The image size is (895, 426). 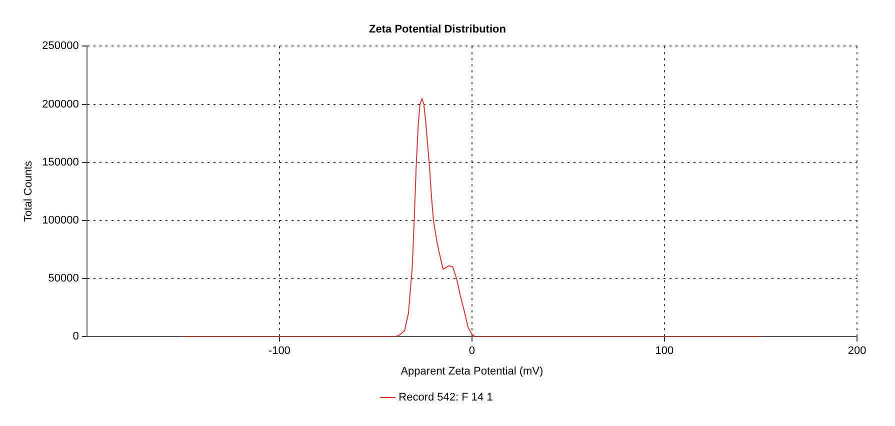 What do you see at coordinates (857, 351) in the screenshot?
I see `x-tick-label: 200` at bounding box center [857, 351].